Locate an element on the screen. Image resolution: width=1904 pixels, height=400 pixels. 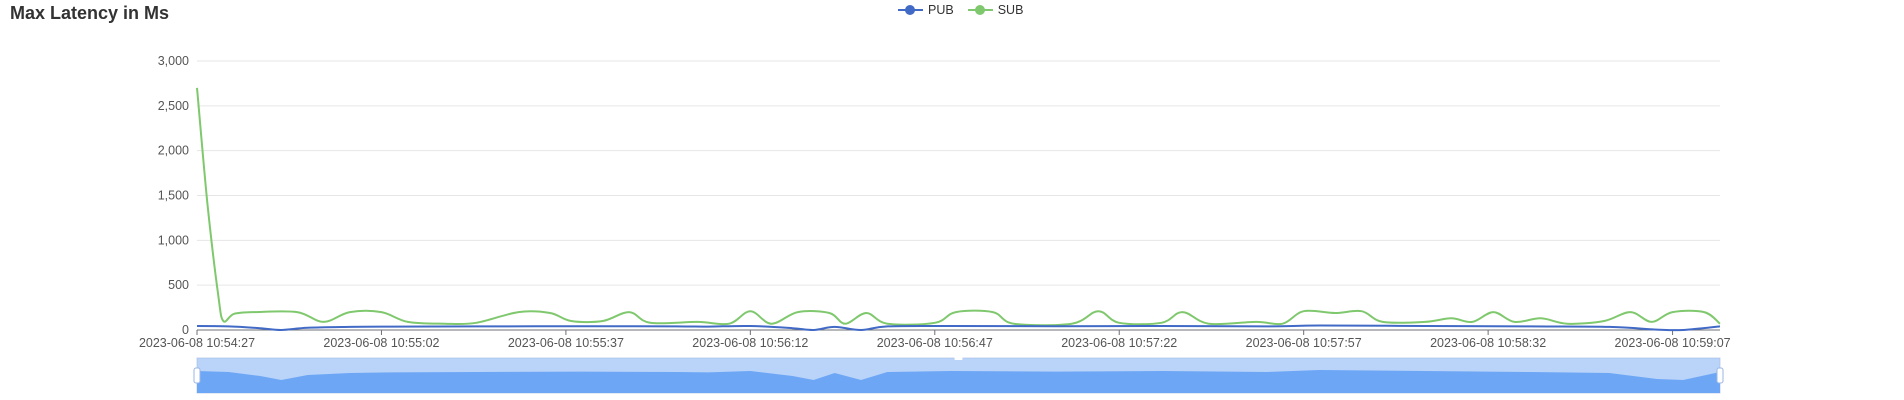
legend: PUB SUB is located at coordinates (960, 10).